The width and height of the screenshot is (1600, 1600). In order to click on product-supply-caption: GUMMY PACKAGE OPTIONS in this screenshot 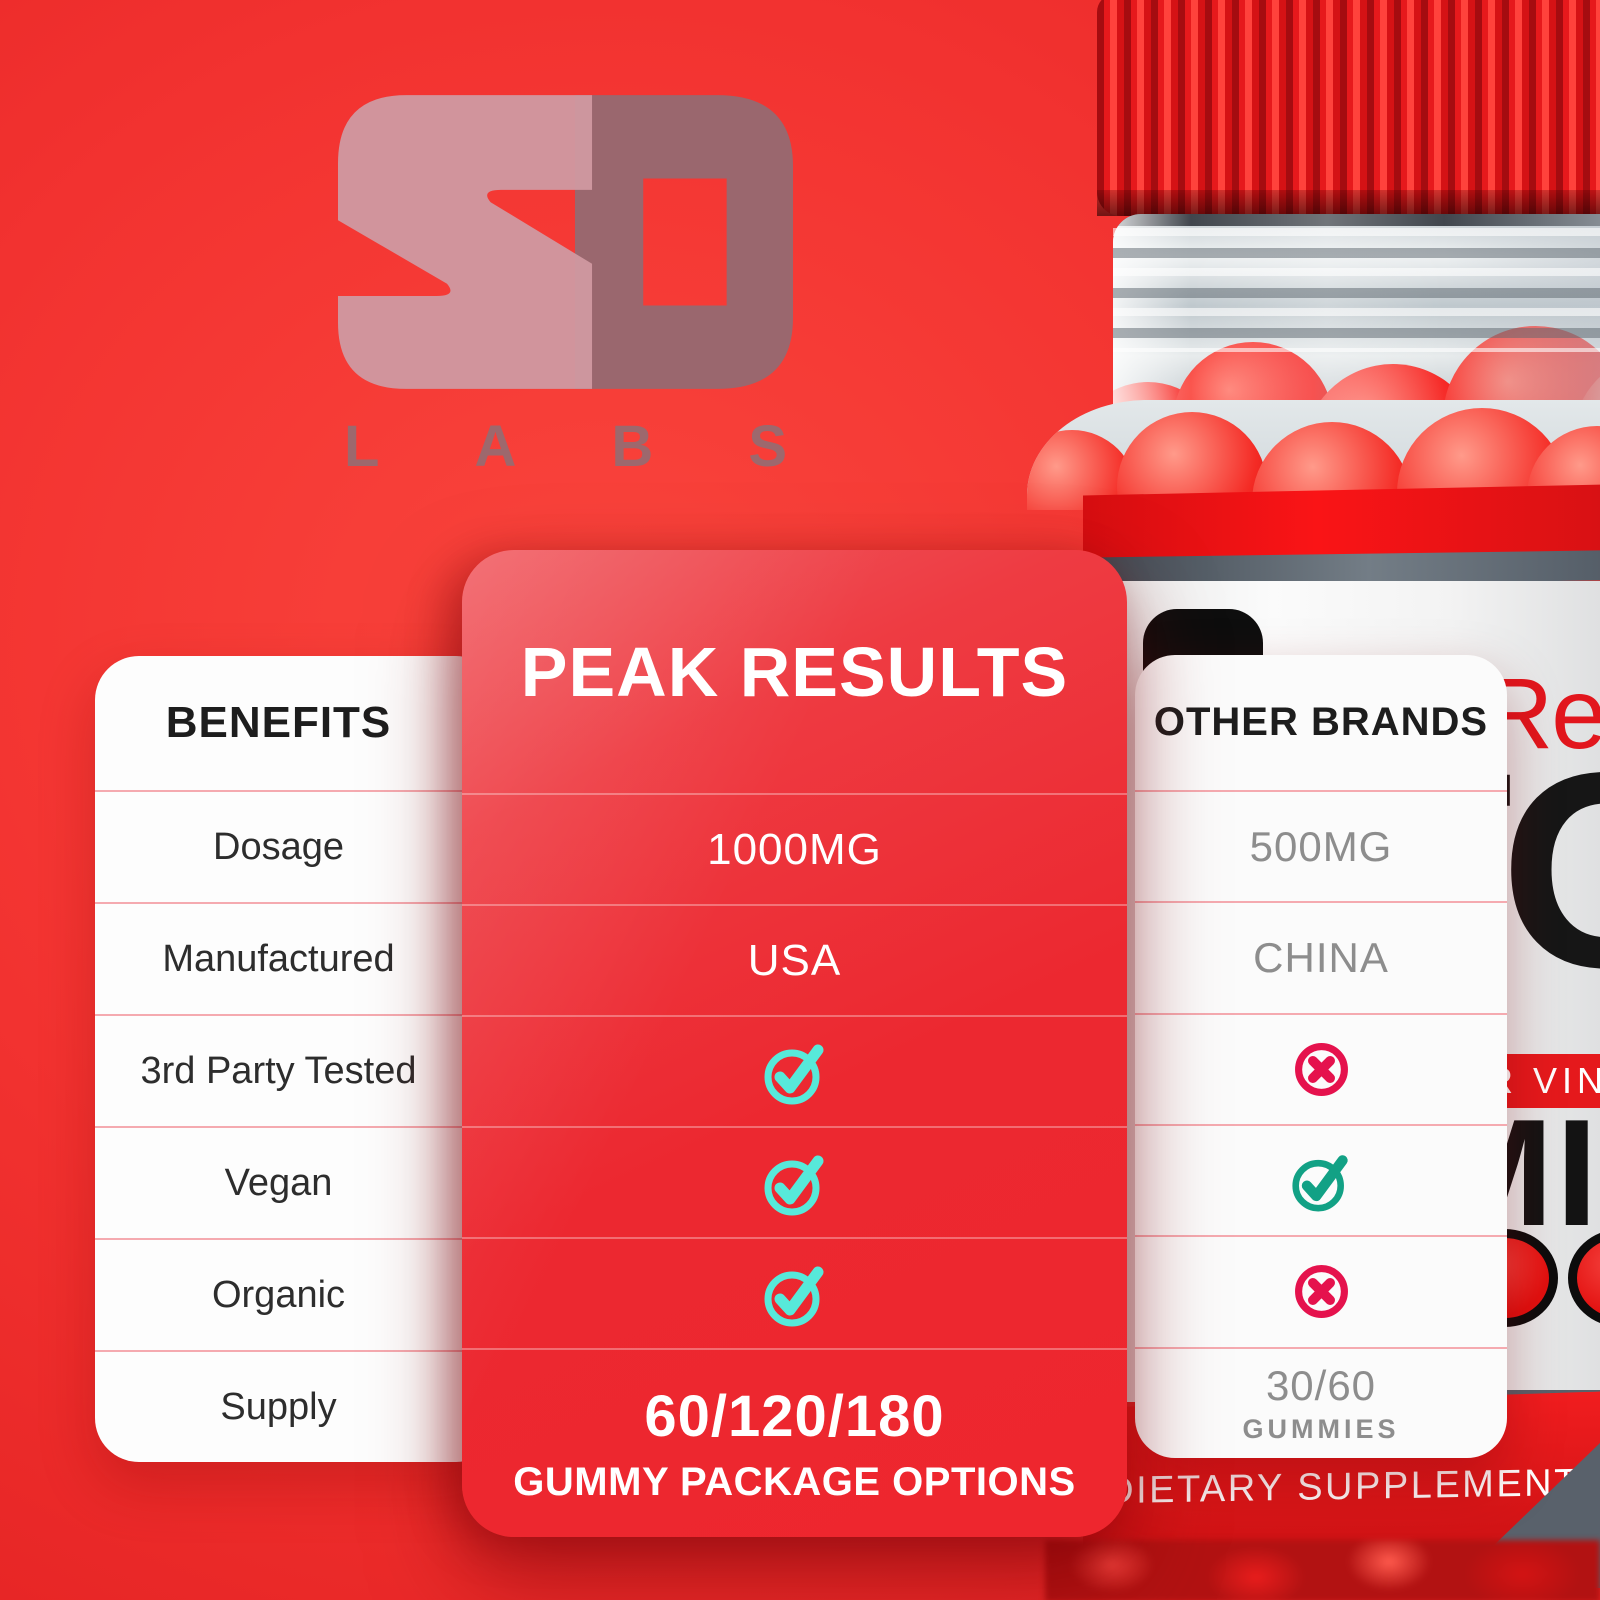, I will do `click(794, 1481)`.